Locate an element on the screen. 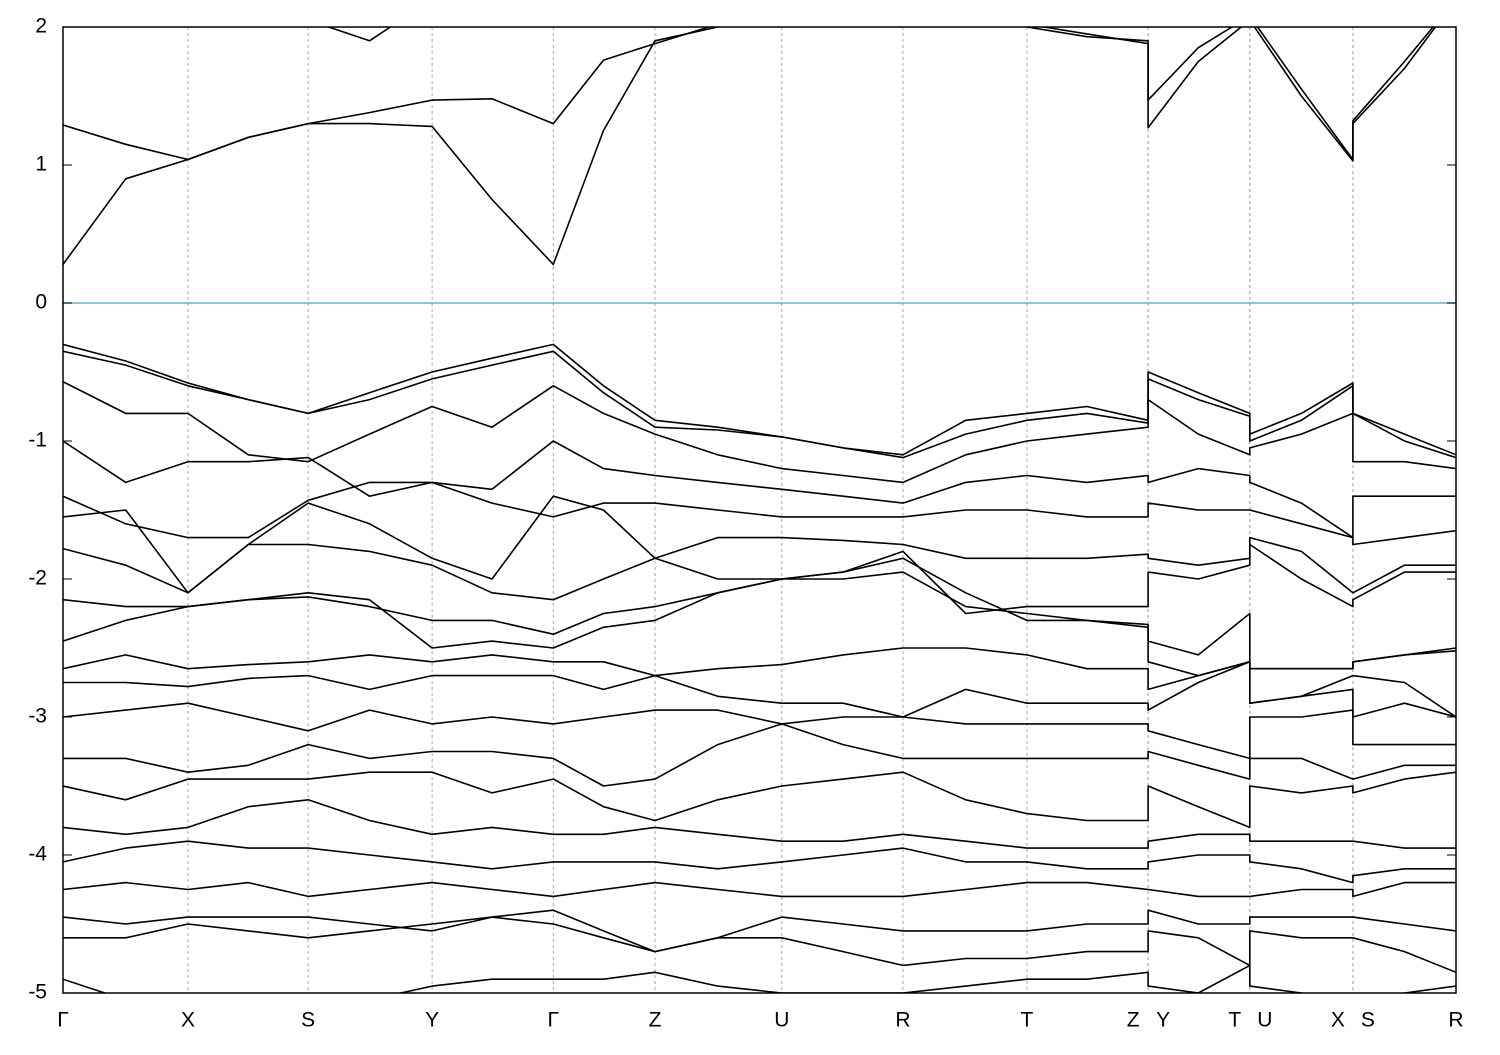 This screenshot has width=1500, height=1055. y-tick-label: -2 is located at coordinates (37, 578).